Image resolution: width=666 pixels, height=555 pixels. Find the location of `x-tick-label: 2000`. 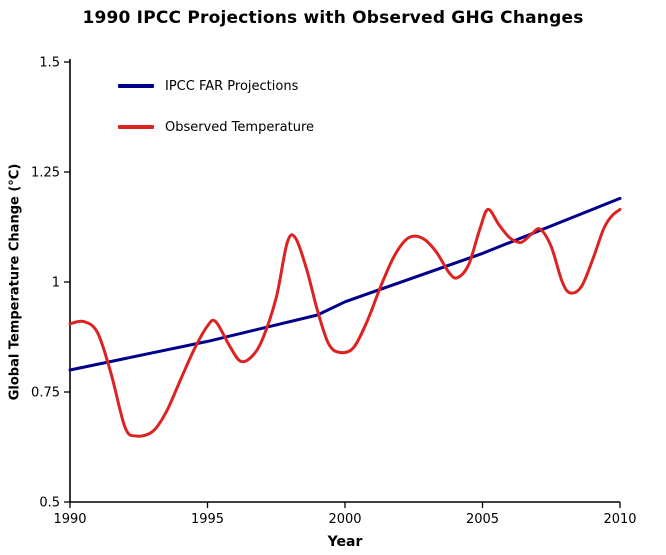

x-tick-label: 2000 is located at coordinates (344, 519).